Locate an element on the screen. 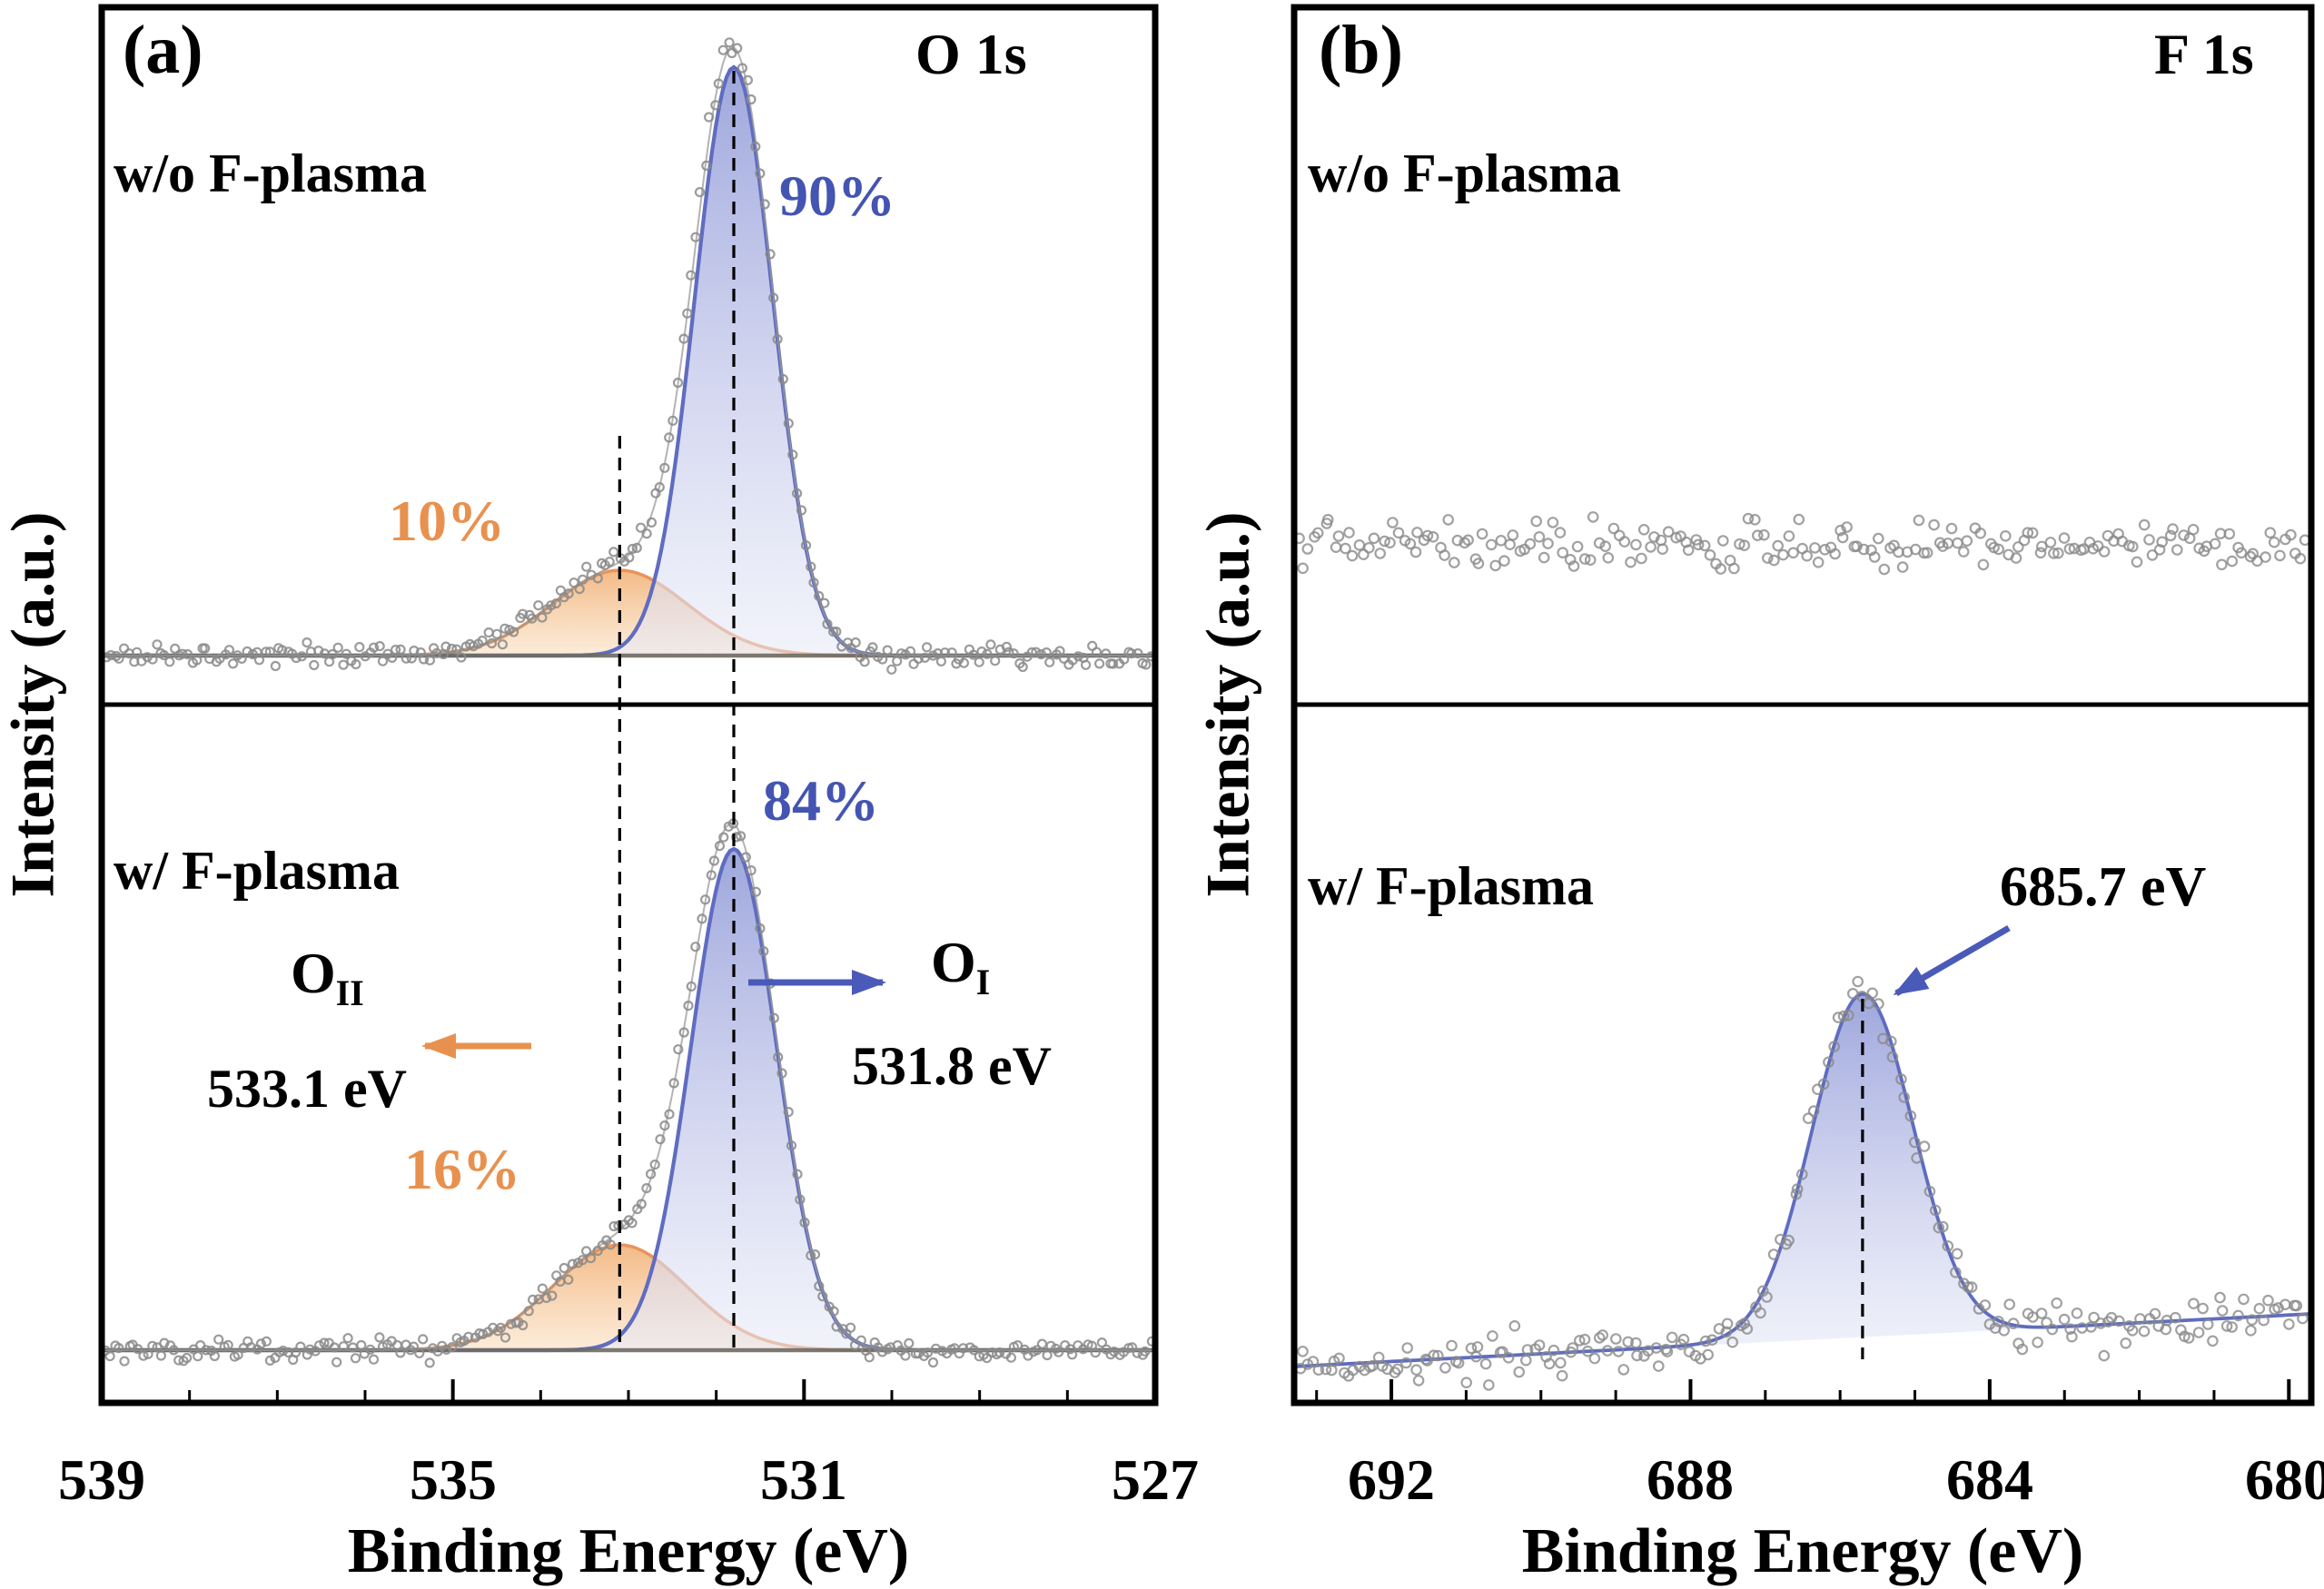 The height and width of the screenshot is (1589, 2324). x-tick-a-535: 535 is located at coordinates (453, 1479).